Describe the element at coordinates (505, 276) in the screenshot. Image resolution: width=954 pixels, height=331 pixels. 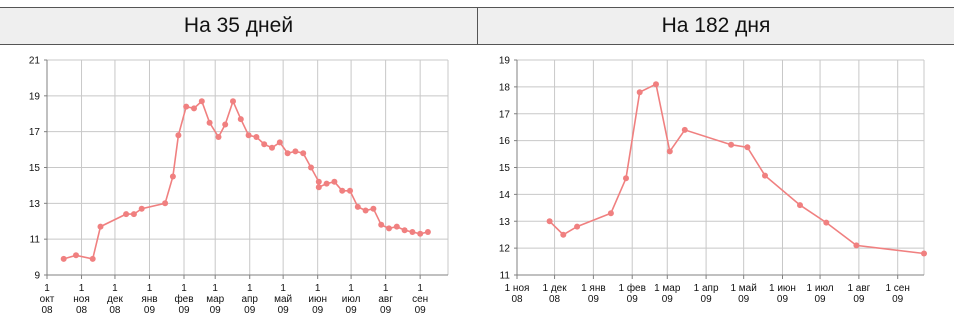
I see `c182-ytick-label: 11` at that location.